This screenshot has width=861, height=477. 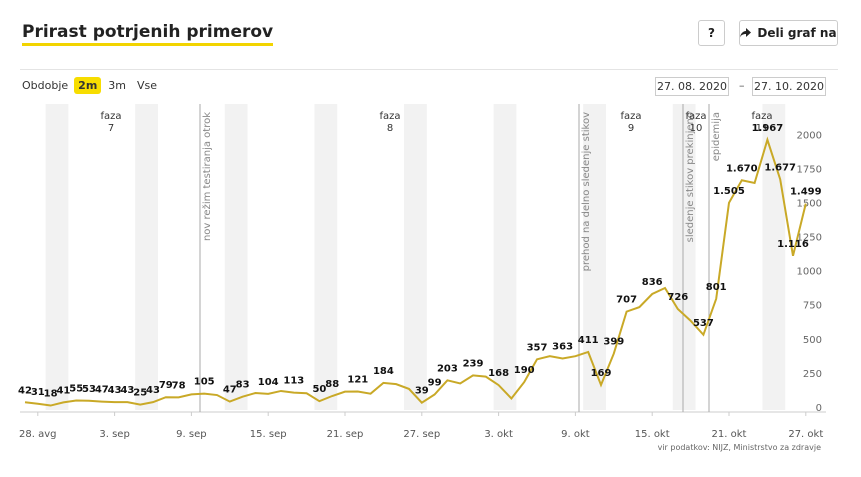 What do you see at coordinates (652, 282) in the screenshot?
I see `data-label: 836` at bounding box center [652, 282].